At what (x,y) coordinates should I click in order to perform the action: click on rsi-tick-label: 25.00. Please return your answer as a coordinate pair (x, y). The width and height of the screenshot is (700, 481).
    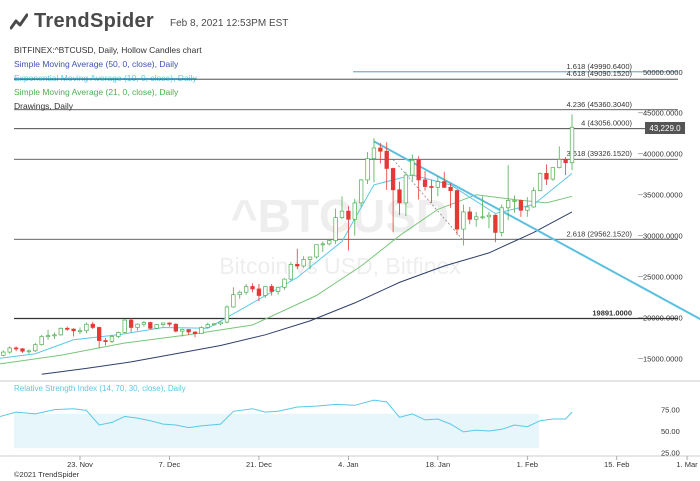
    Looking at the image, I should click on (670, 452).